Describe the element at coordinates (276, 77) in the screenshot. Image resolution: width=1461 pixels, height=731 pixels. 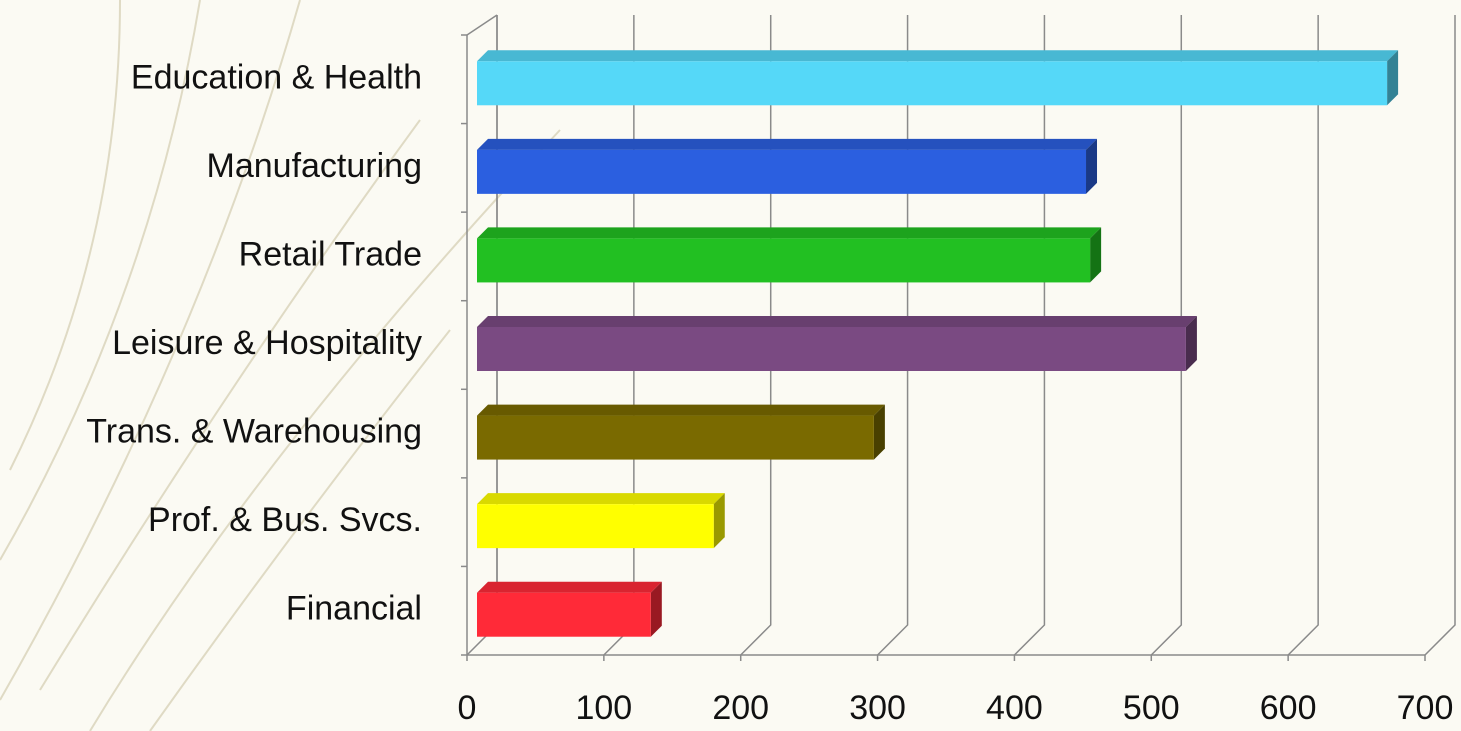
I see `y-tick-label: Education & Health` at that location.